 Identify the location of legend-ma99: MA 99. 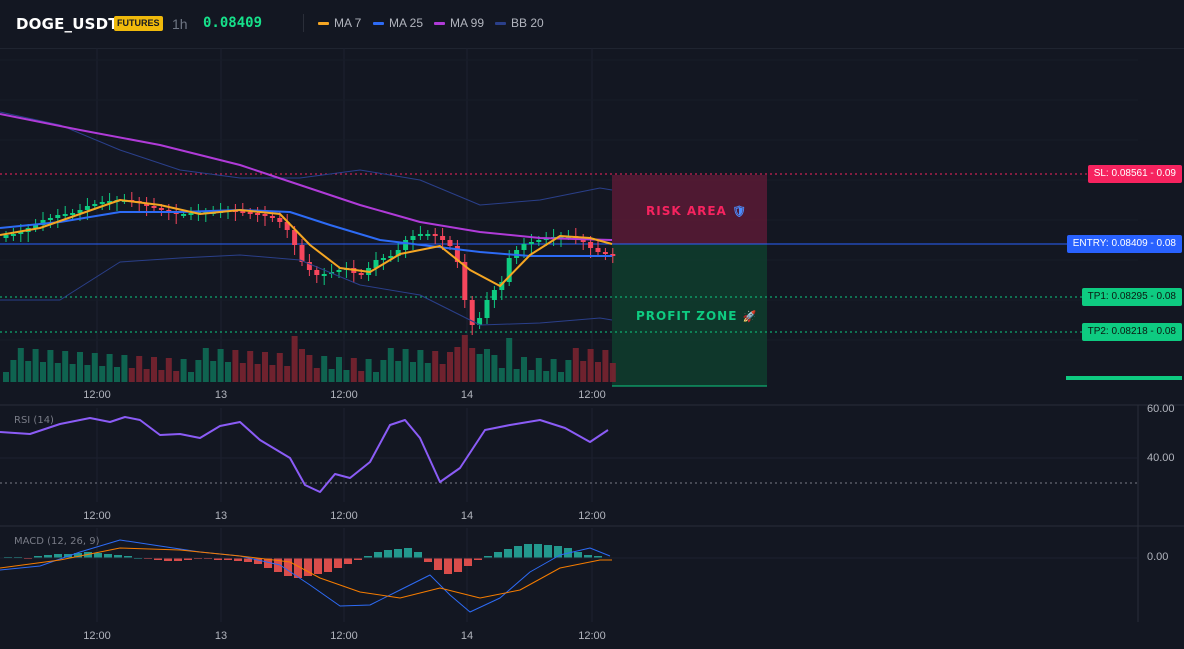
(459, 23).